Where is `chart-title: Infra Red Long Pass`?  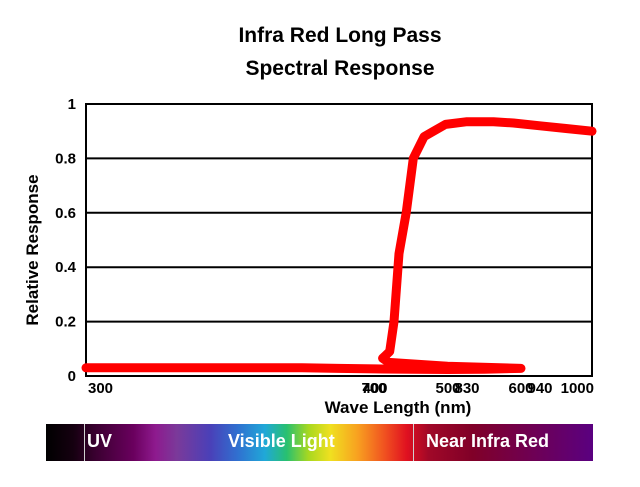
chart-title: Infra Red Long Pass is located at coordinates (340, 35).